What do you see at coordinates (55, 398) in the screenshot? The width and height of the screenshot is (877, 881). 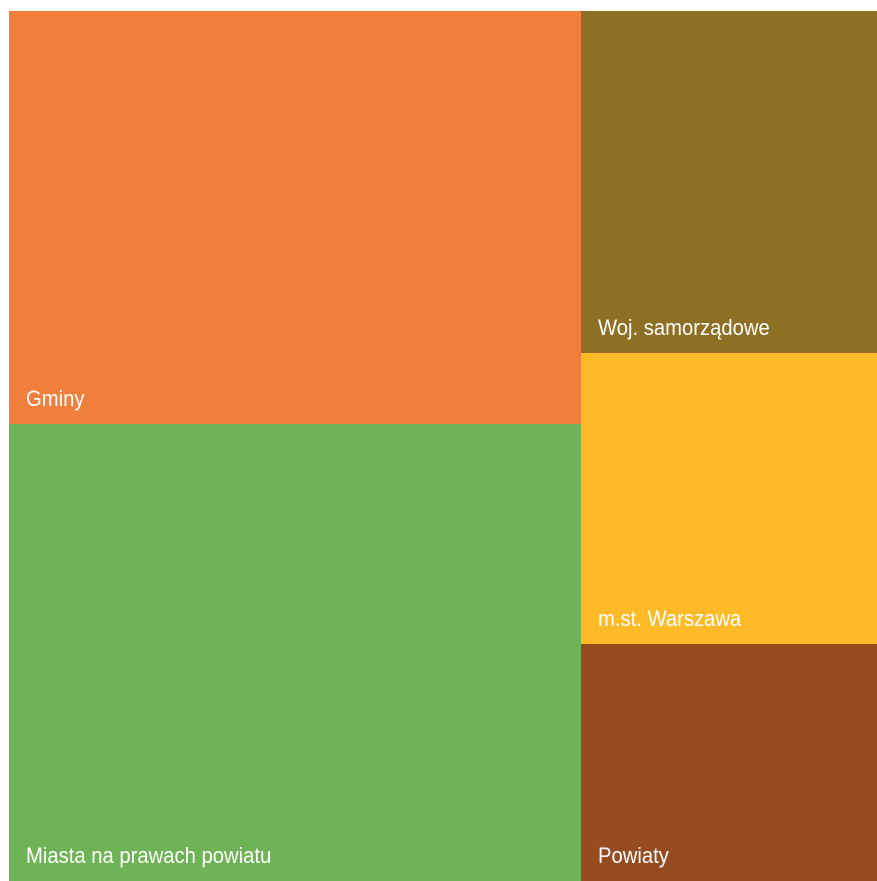 I see `treemap-cell-label: Gminy` at bounding box center [55, 398].